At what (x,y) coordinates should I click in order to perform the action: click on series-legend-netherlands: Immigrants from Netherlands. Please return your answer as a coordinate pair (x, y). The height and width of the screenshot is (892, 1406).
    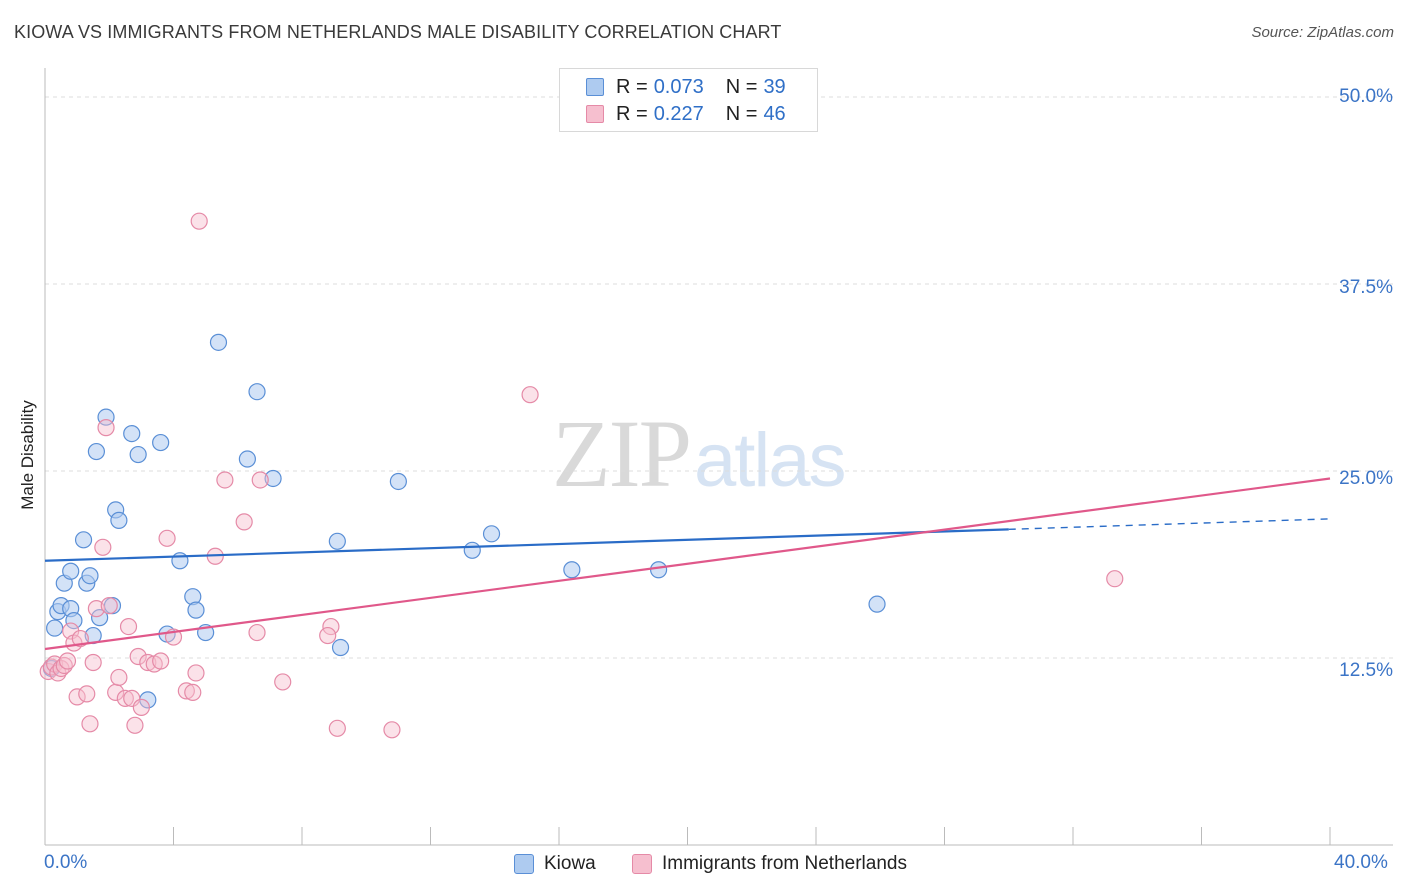
    Looking at the image, I should click on (769, 864).